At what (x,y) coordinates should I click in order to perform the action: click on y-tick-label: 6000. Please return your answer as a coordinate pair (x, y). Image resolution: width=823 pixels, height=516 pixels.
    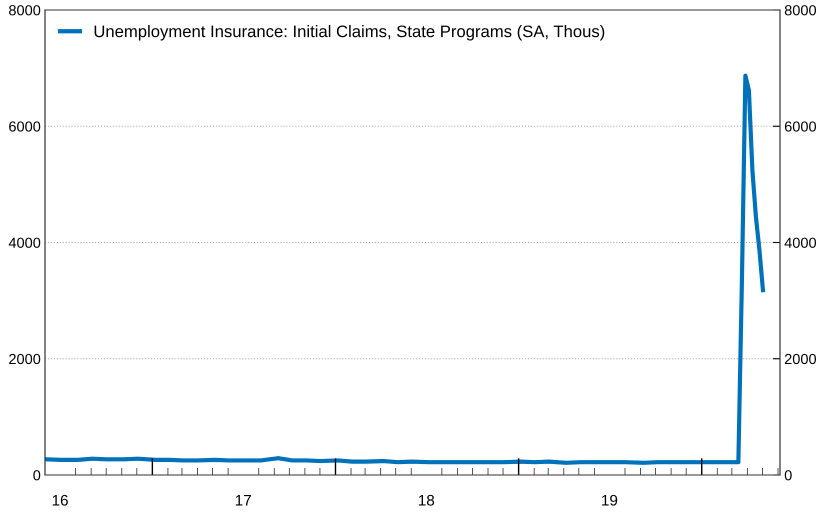
    Looking at the image, I should click on (24, 126).